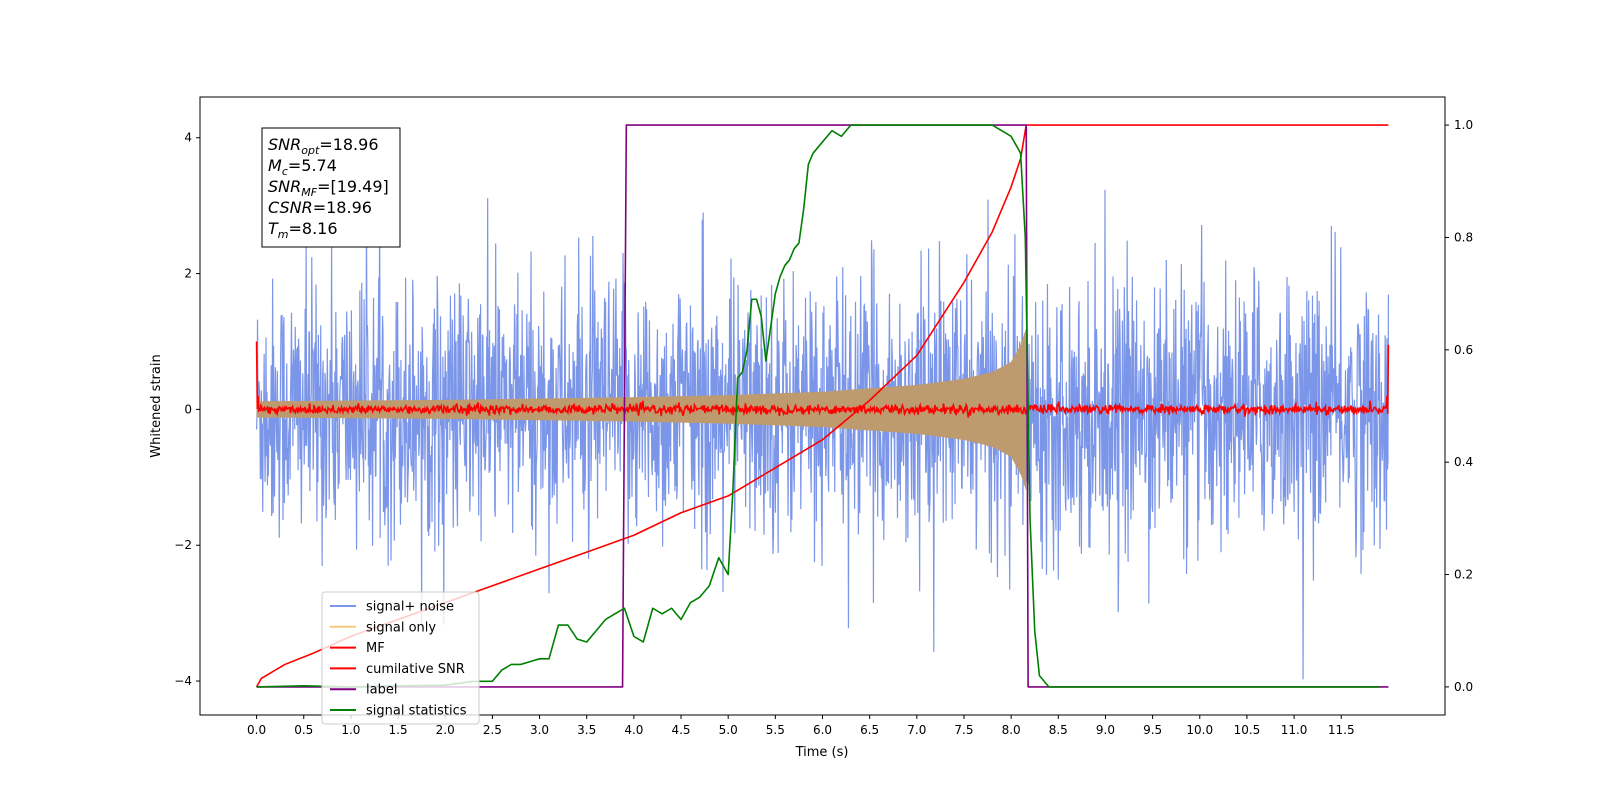 This screenshot has height=804, width=1600. What do you see at coordinates (1463, 125) in the screenshot?
I see `y2-tick-label: 1.0` at bounding box center [1463, 125].